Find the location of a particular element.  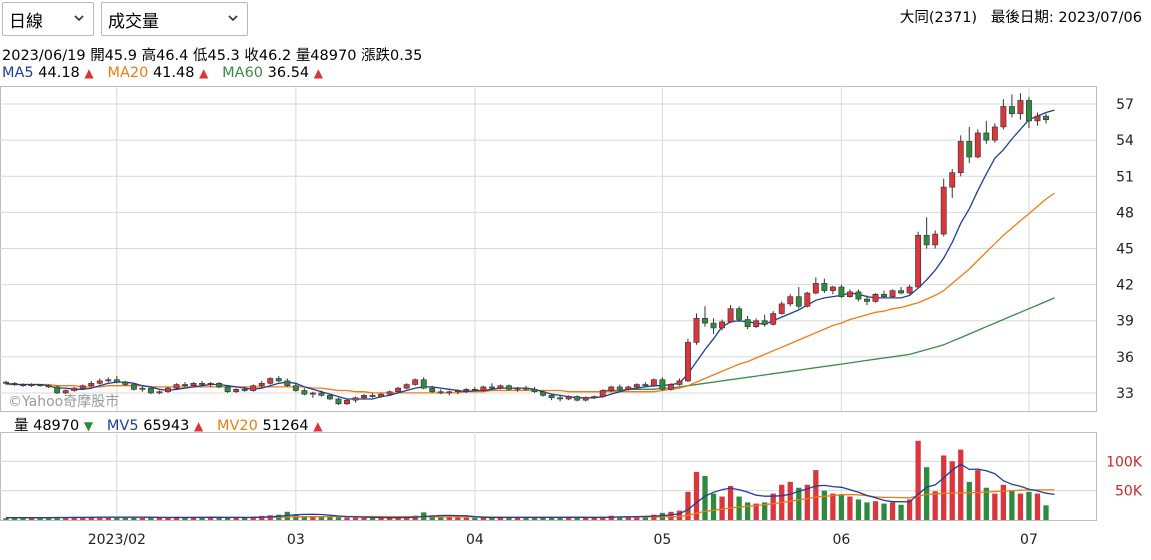

mv5-line is located at coordinates (530, 491).